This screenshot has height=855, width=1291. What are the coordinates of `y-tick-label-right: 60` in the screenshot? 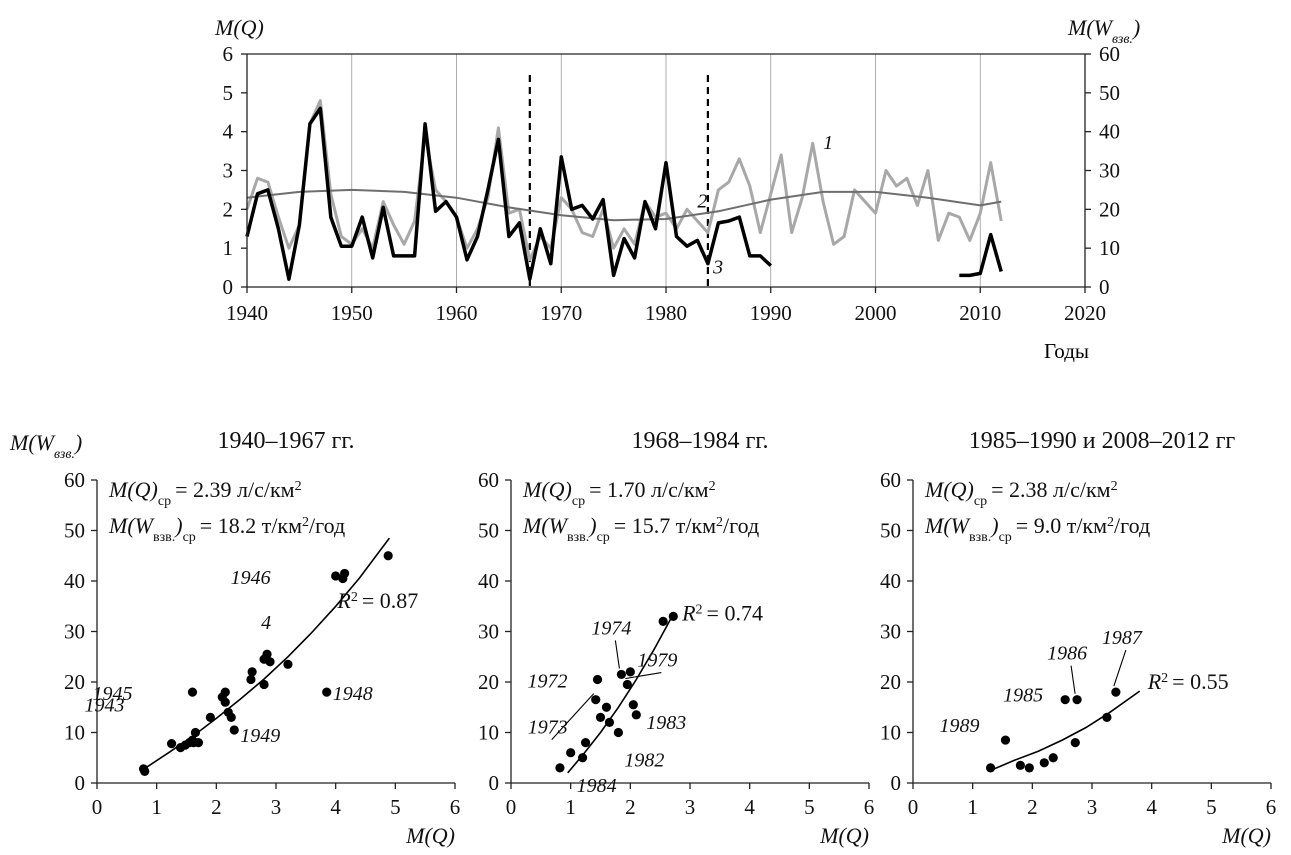 It's located at (1109, 54).